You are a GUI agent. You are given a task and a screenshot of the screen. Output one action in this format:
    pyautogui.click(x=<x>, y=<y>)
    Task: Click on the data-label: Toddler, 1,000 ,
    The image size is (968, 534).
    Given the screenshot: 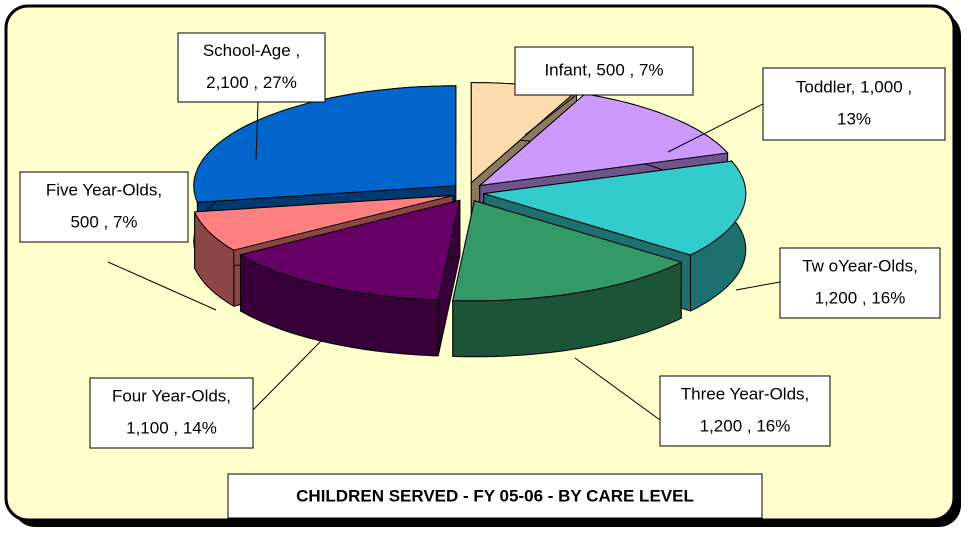 What is the action you would take?
    pyautogui.click(x=854, y=86)
    